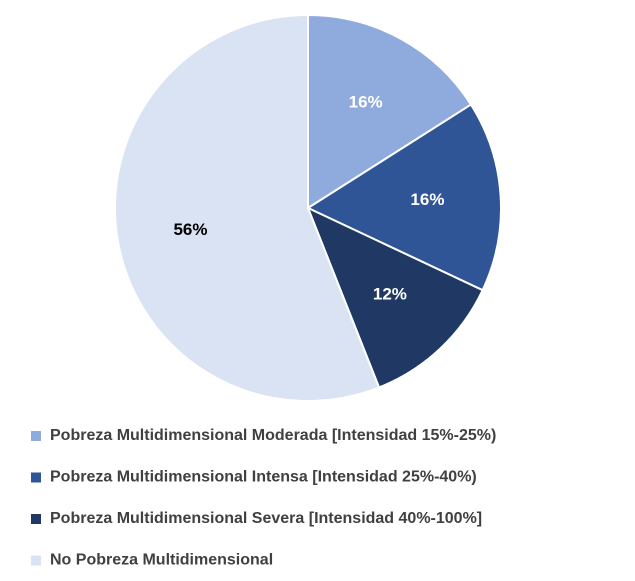  Describe the element at coordinates (161, 560) in the screenshot. I see `legend-label: No Pobreza Multidimensional` at that location.